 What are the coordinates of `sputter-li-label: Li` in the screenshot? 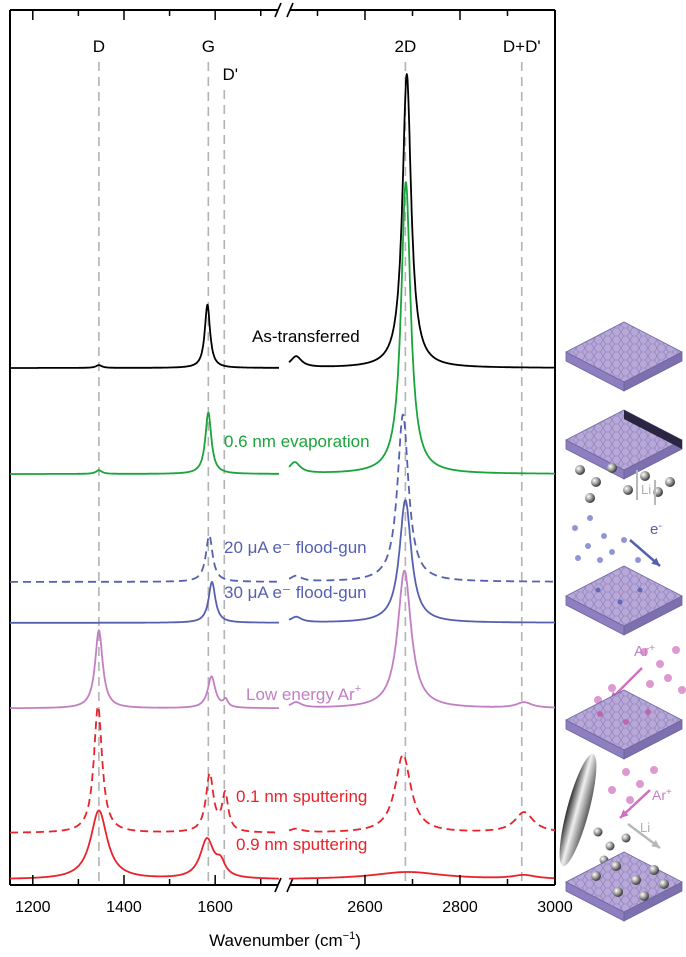 It's located at (645, 827).